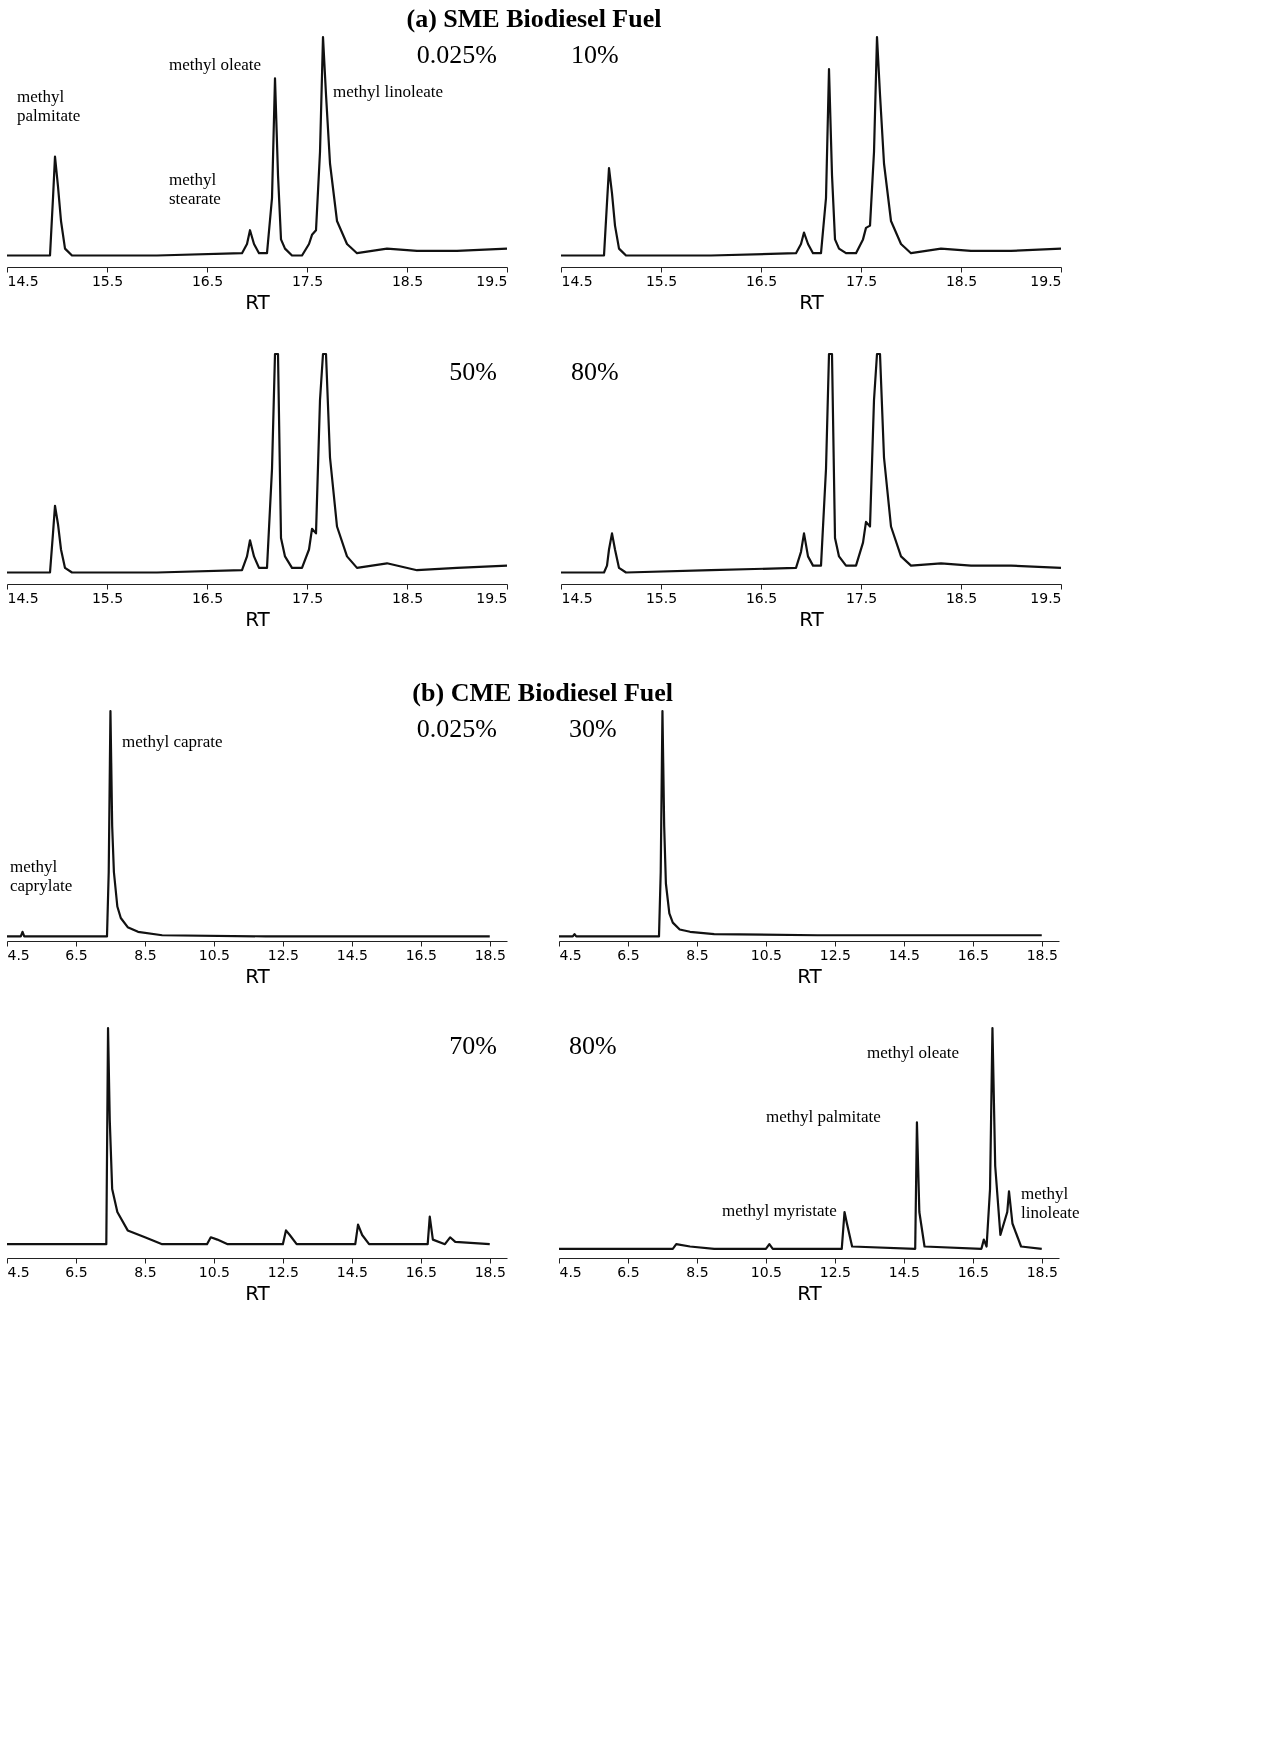  Describe the element at coordinates (473, 1045) in the screenshot. I see `annotation: 70%` at that location.